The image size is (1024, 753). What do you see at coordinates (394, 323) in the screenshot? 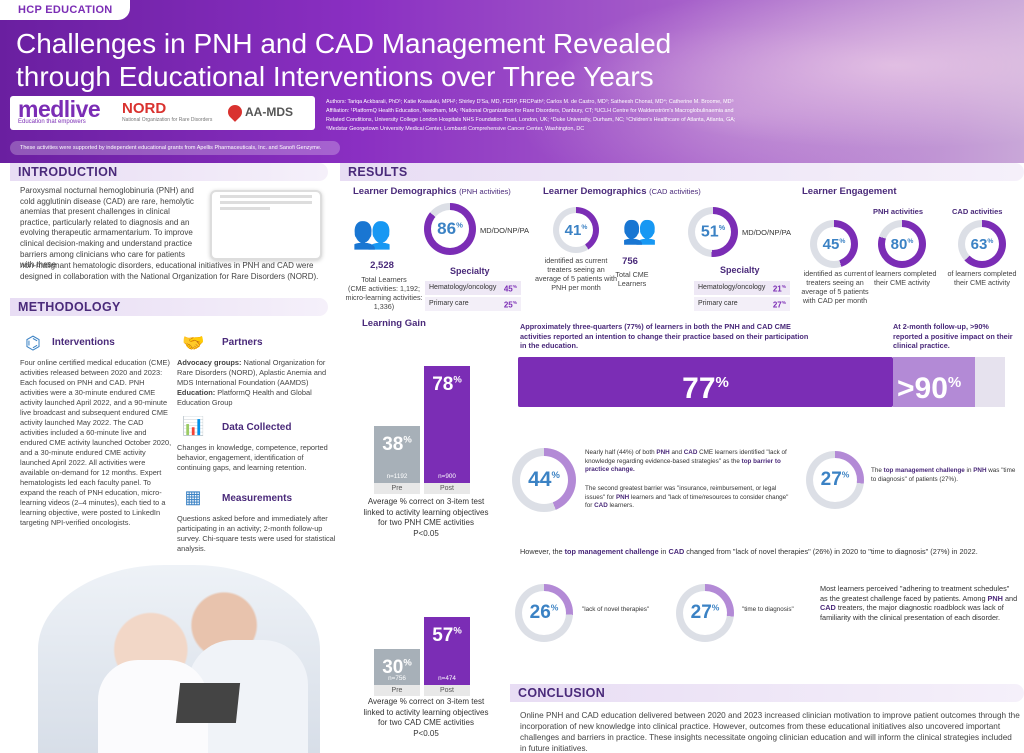
I see `learning-gain-title: Learning Gain` at bounding box center [394, 323].